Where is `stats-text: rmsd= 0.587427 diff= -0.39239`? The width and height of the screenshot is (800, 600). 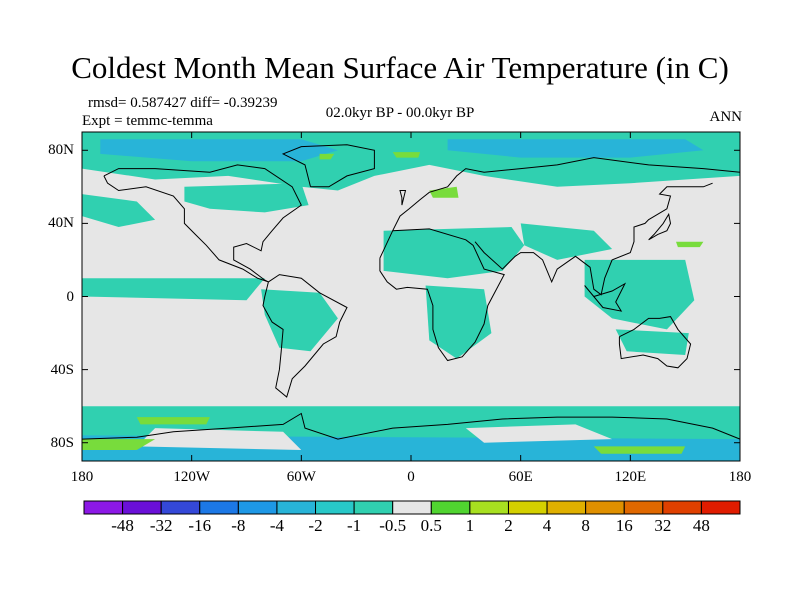
stats-text: rmsd= 0.587427 diff= -0.39239 is located at coordinates (183, 103).